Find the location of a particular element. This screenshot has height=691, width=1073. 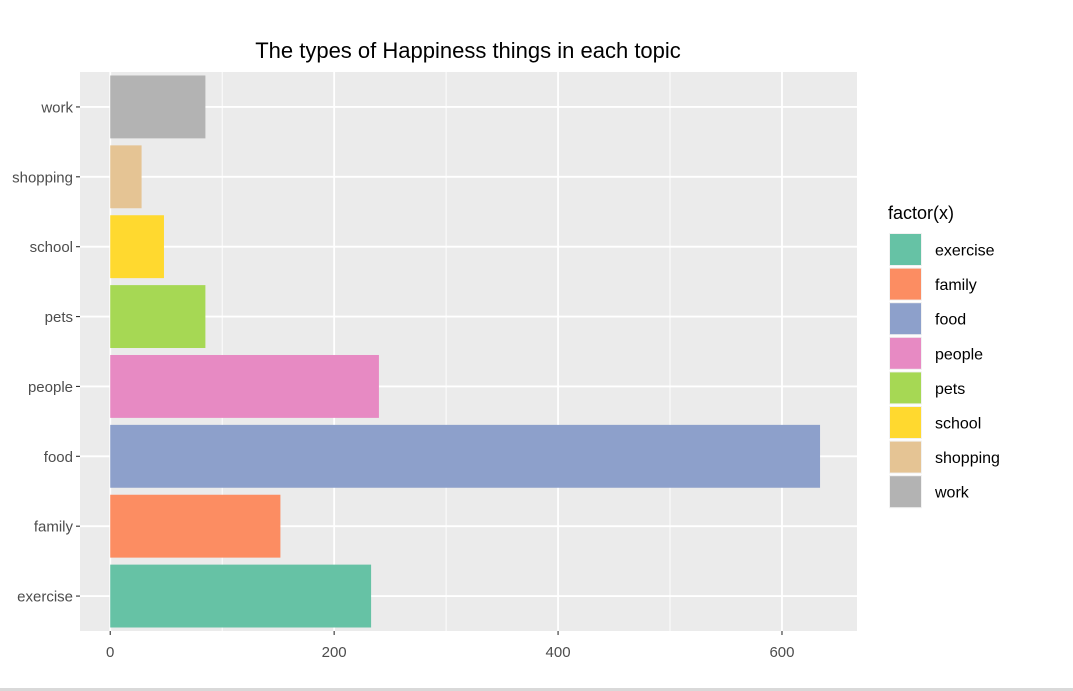

legend-label: pets is located at coordinates (950, 389).